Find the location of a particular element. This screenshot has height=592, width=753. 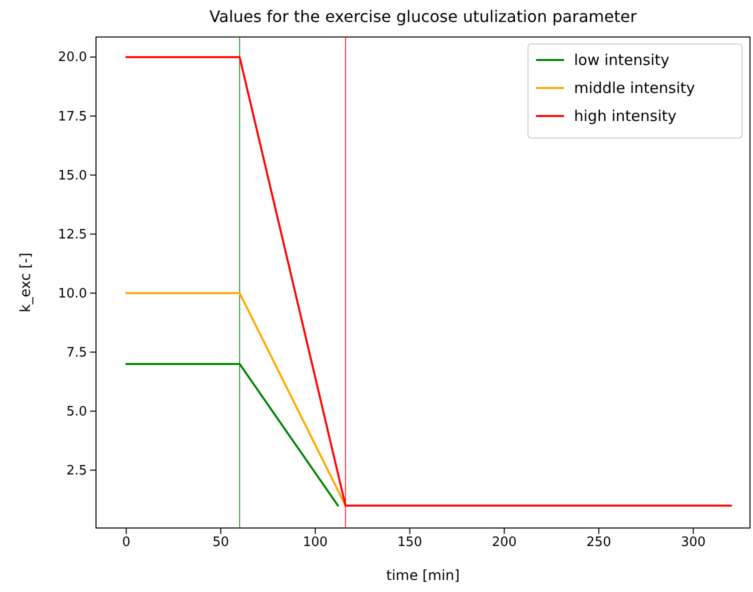

chart-title: Values for the exercise glucose utulization parameter is located at coordinates (423, 16).